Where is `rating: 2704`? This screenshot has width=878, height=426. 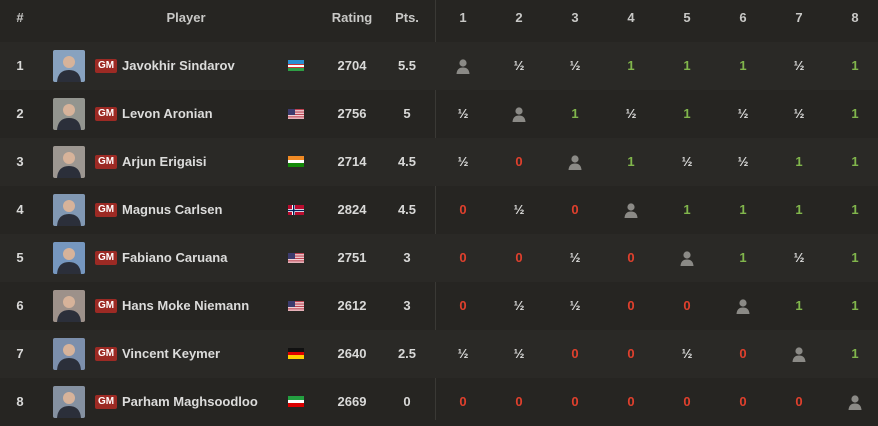
rating: 2704 is located at coordinates (352, 65).